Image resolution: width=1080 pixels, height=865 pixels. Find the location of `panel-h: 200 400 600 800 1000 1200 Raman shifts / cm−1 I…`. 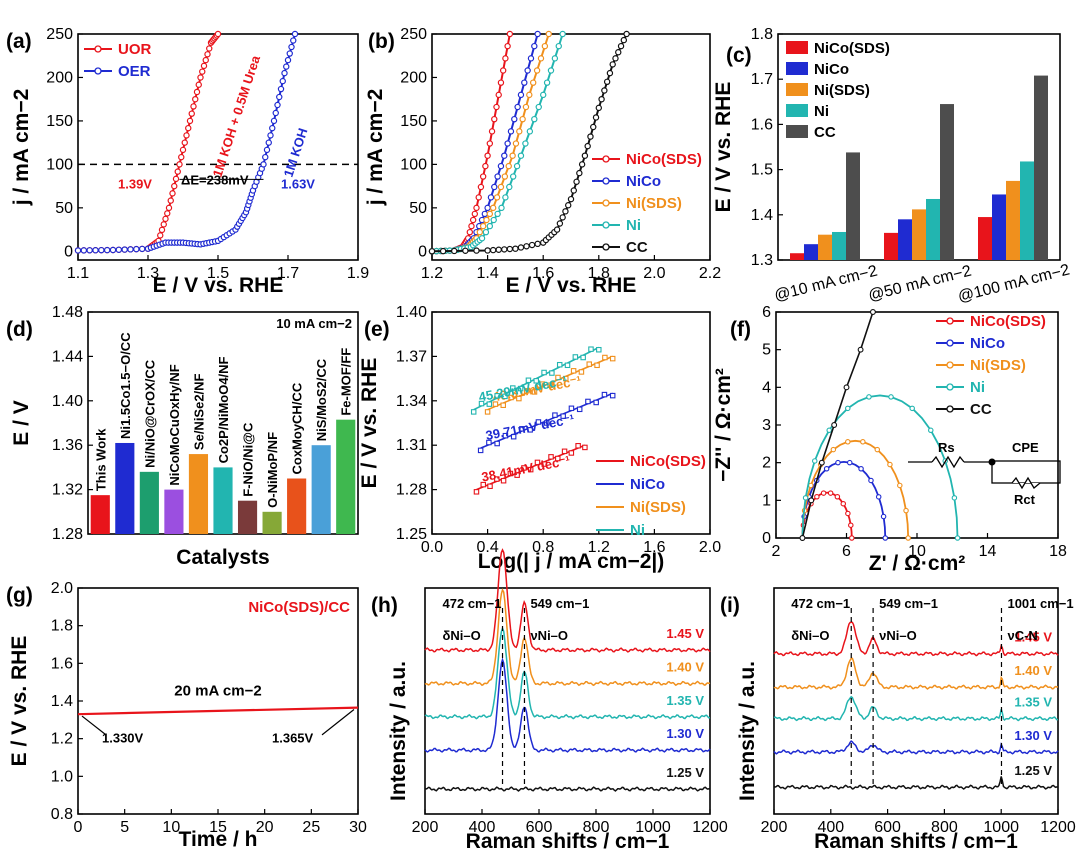

panel-h: 200 400 600 800 1000 1200 Raman shifts / cm−1 I… is located at coordinates (549, 700).